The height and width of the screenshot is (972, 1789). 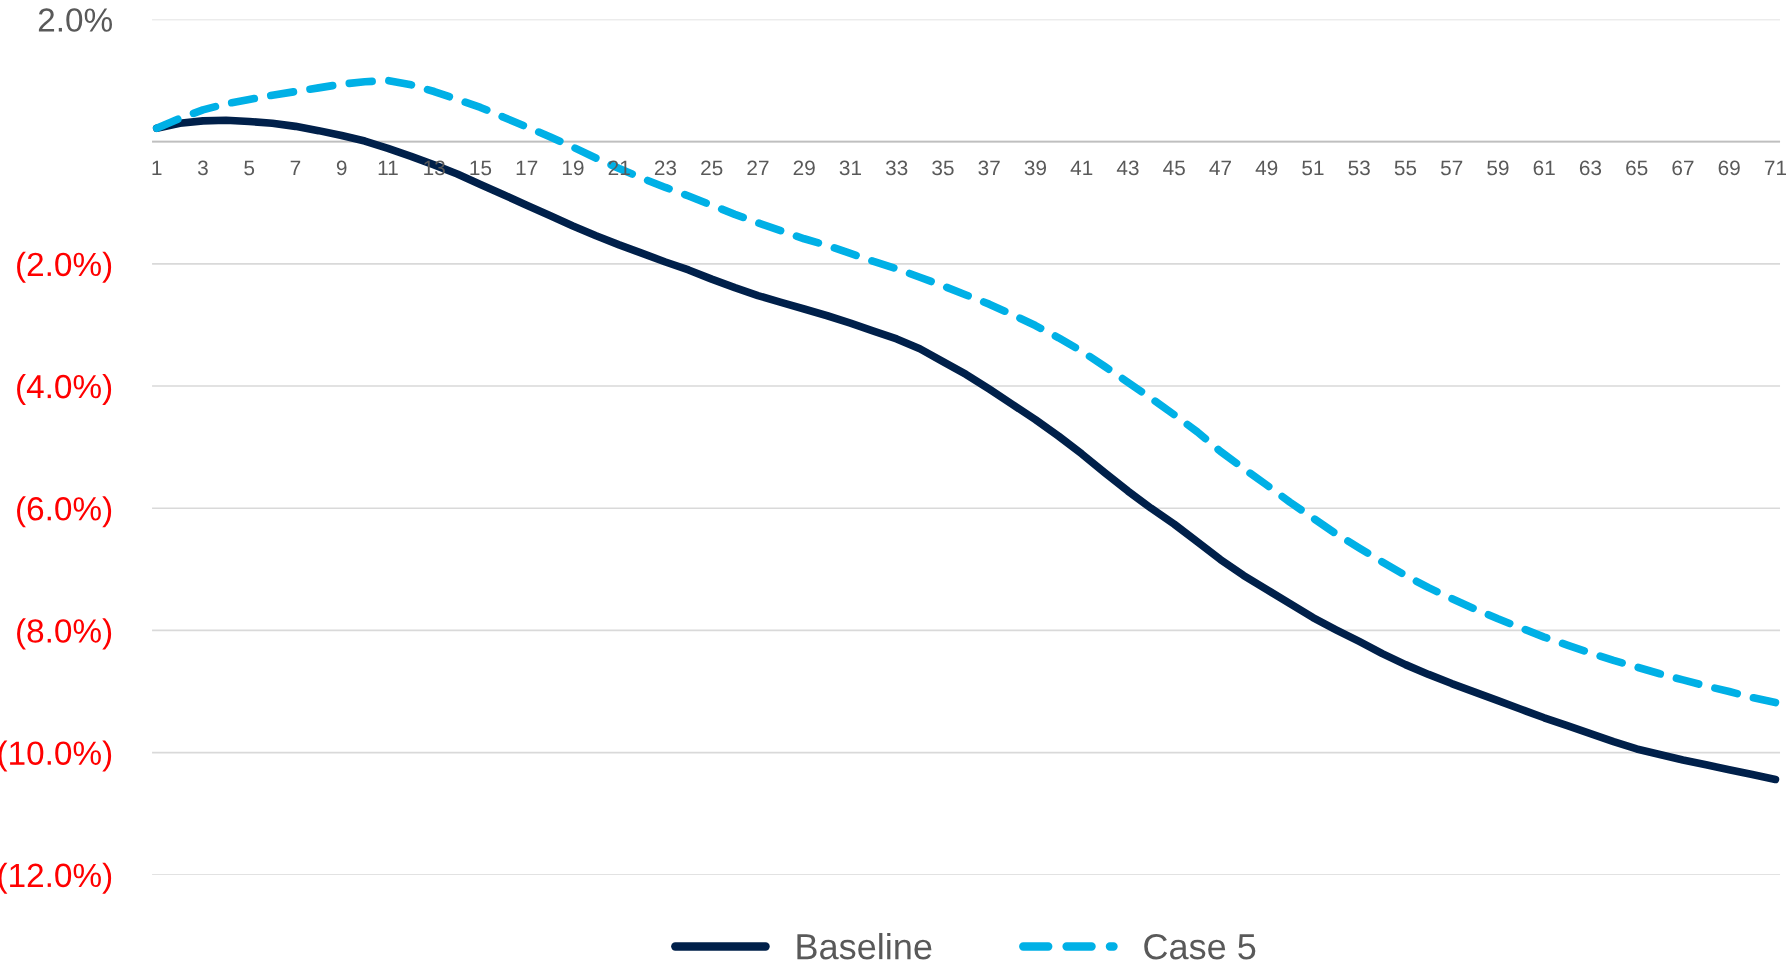 I want to click on y-tick-label: (6.0%), so click(x=64, y=512).